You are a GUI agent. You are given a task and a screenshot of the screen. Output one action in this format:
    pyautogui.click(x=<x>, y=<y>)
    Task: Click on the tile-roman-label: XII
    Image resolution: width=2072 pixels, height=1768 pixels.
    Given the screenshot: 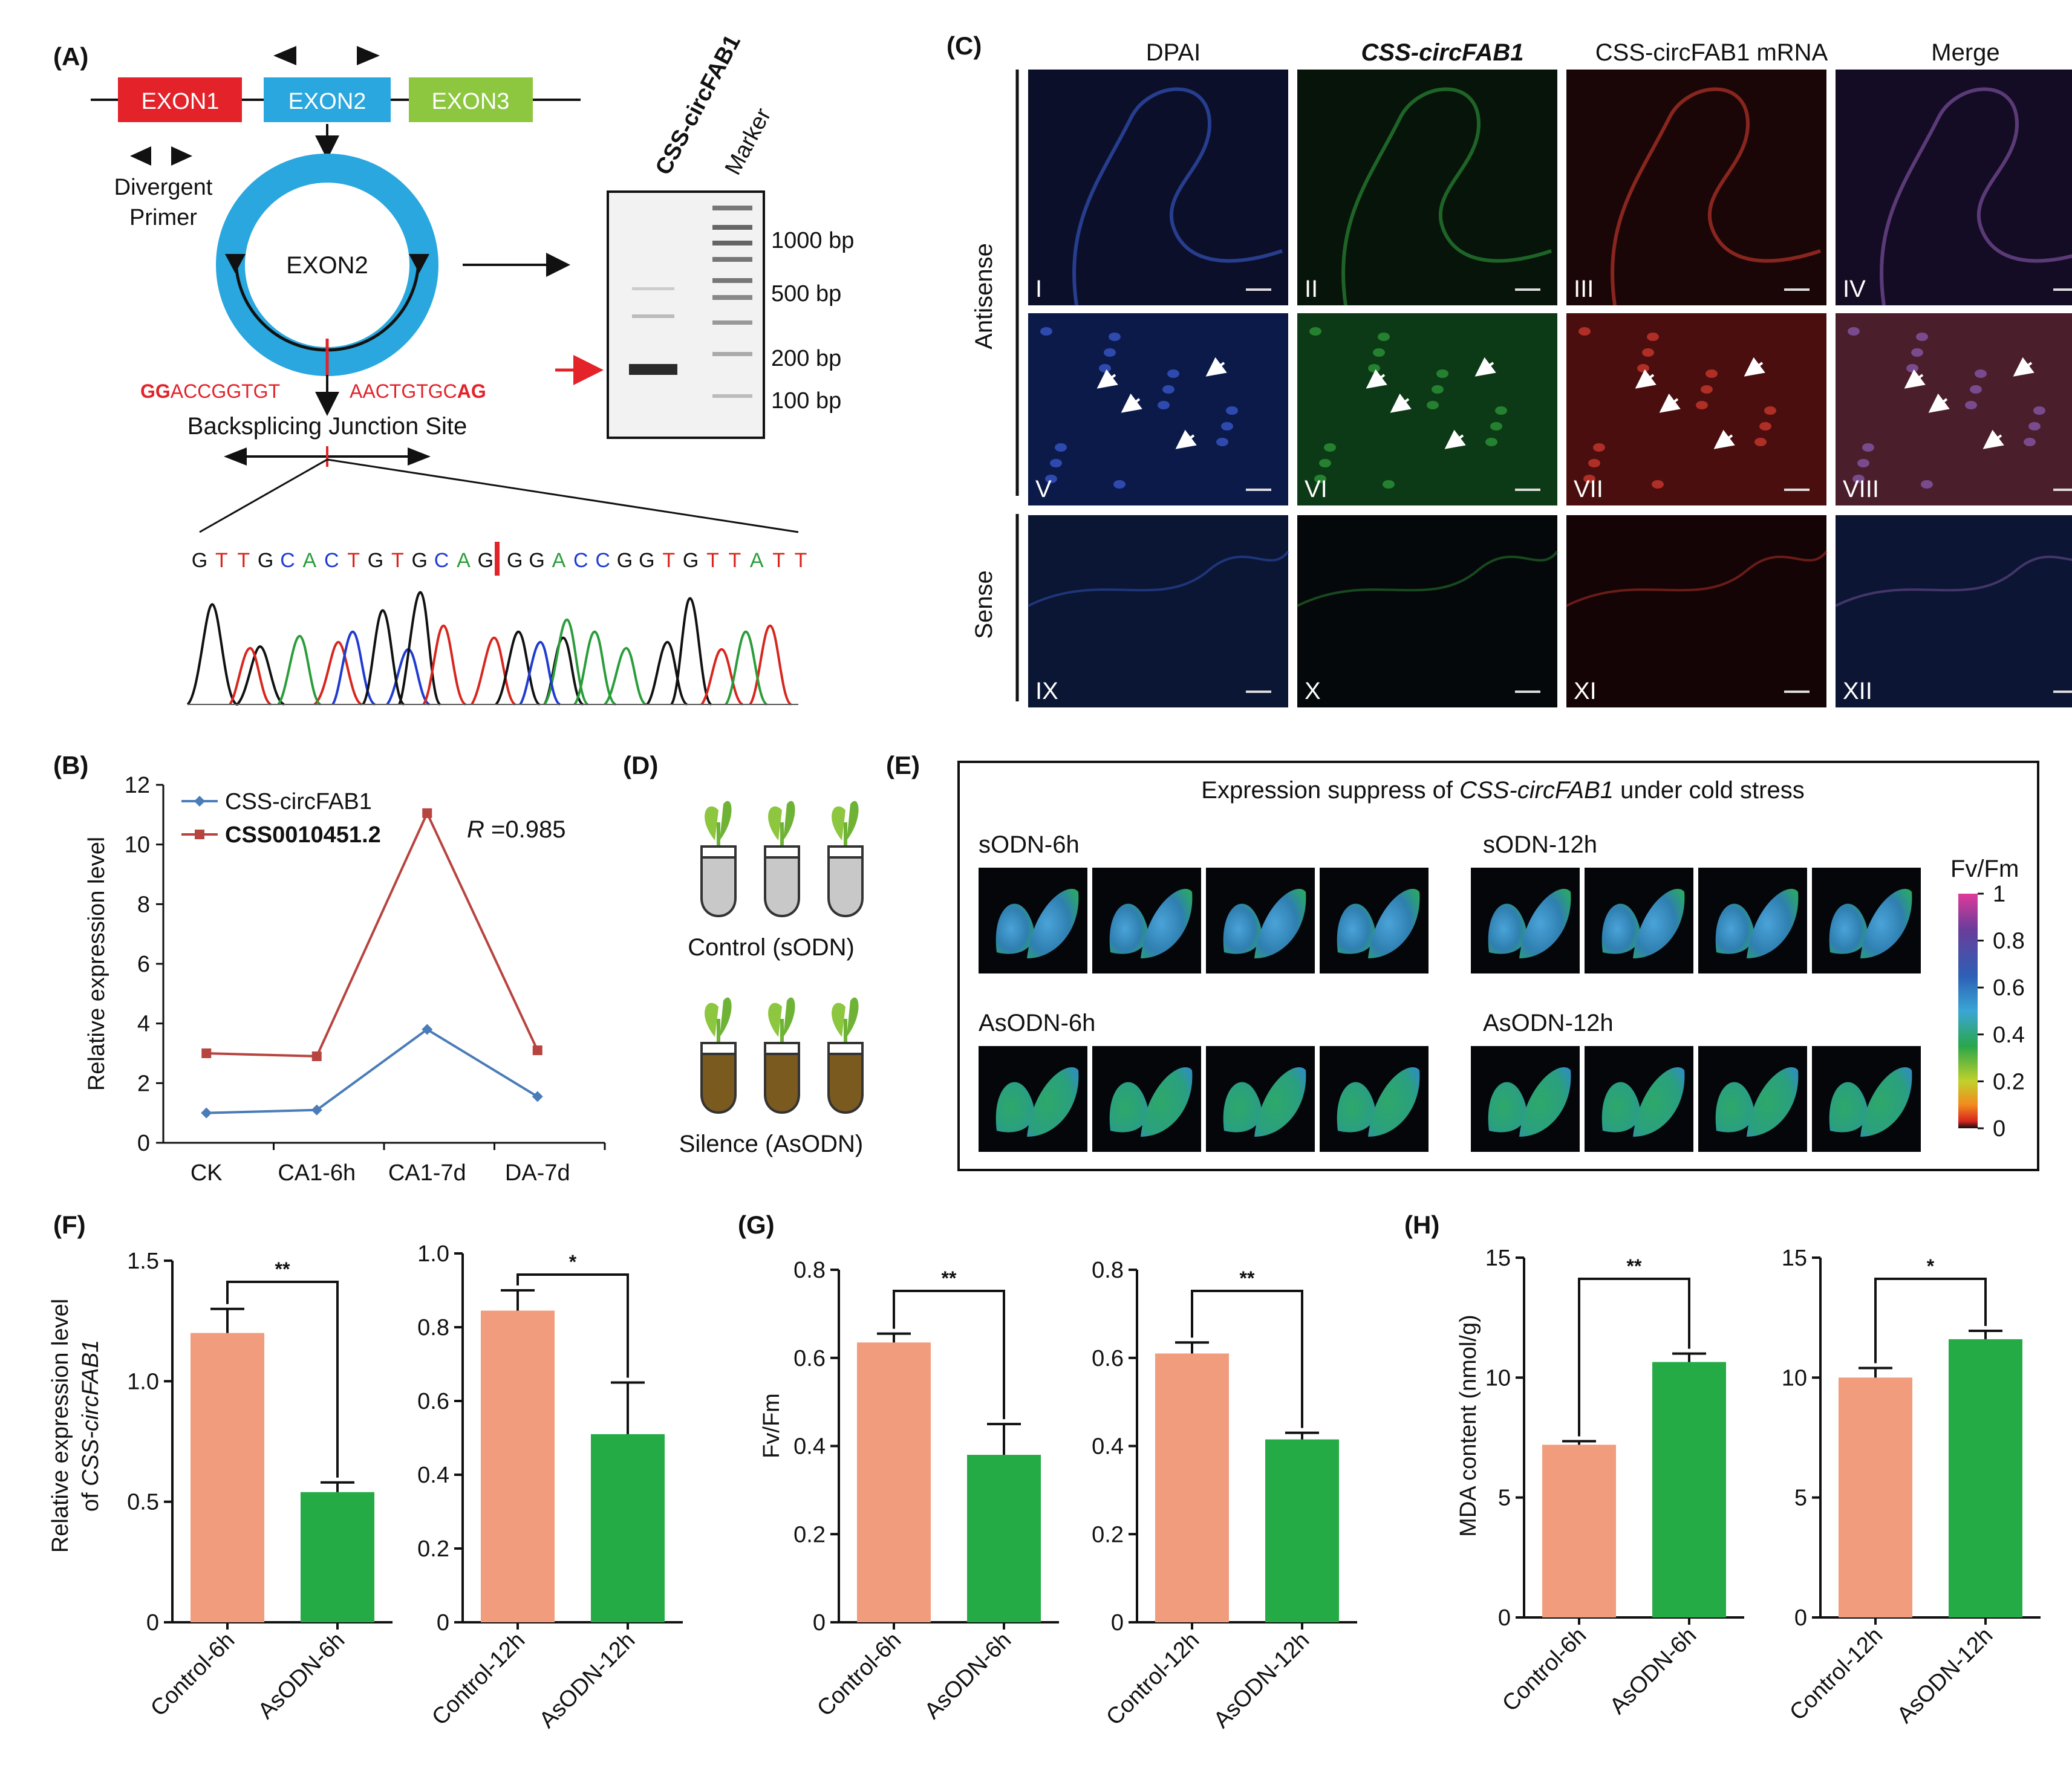 What is the action you would take?
    pyautogui.click(x=1857, y=691)
    